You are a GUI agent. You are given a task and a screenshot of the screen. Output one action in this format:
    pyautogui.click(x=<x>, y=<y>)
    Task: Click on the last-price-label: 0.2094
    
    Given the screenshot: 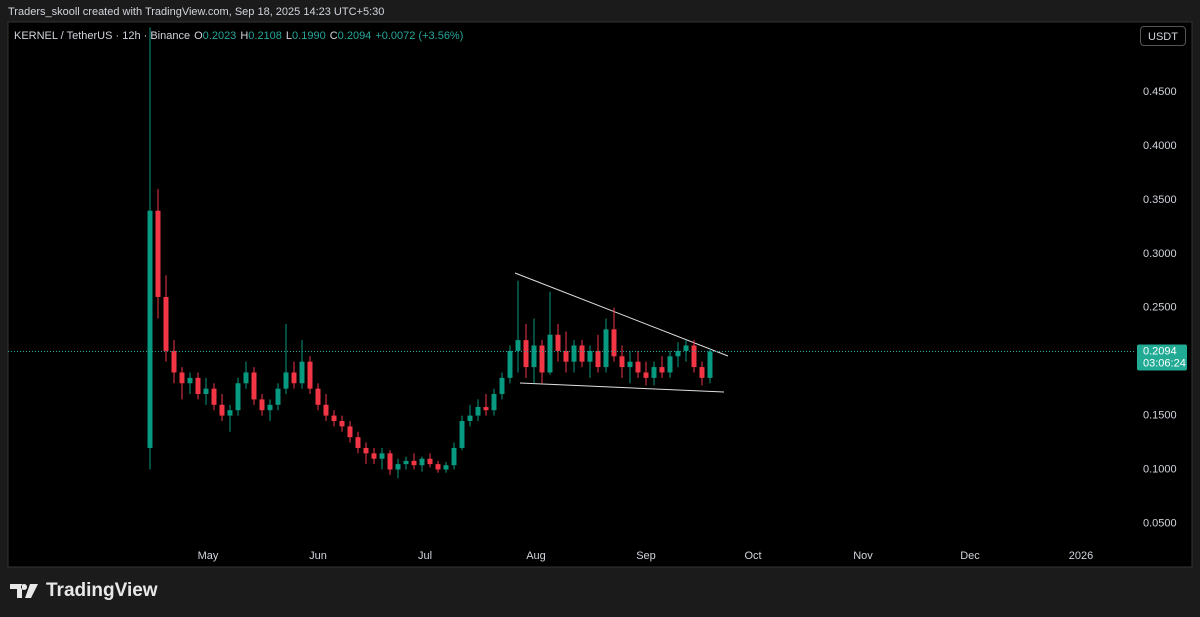 What is the action you would take?
    pyautogui.click(x=1160, y=351)
    